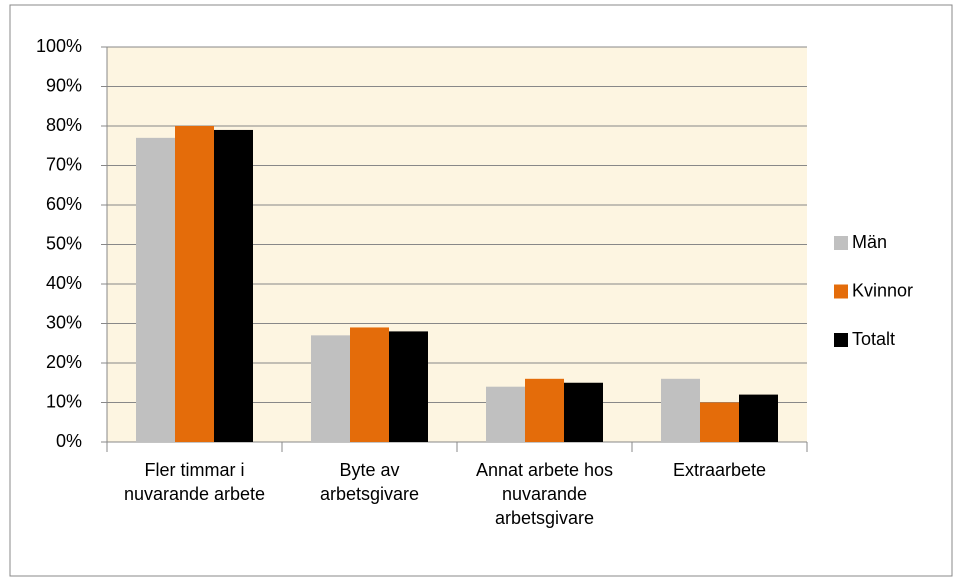 The image size is (954, 577). What do you see at coordinates (64, 401) in the screenshot?
I see `y-tick-label: 10%` at bounding box center [64, 401].